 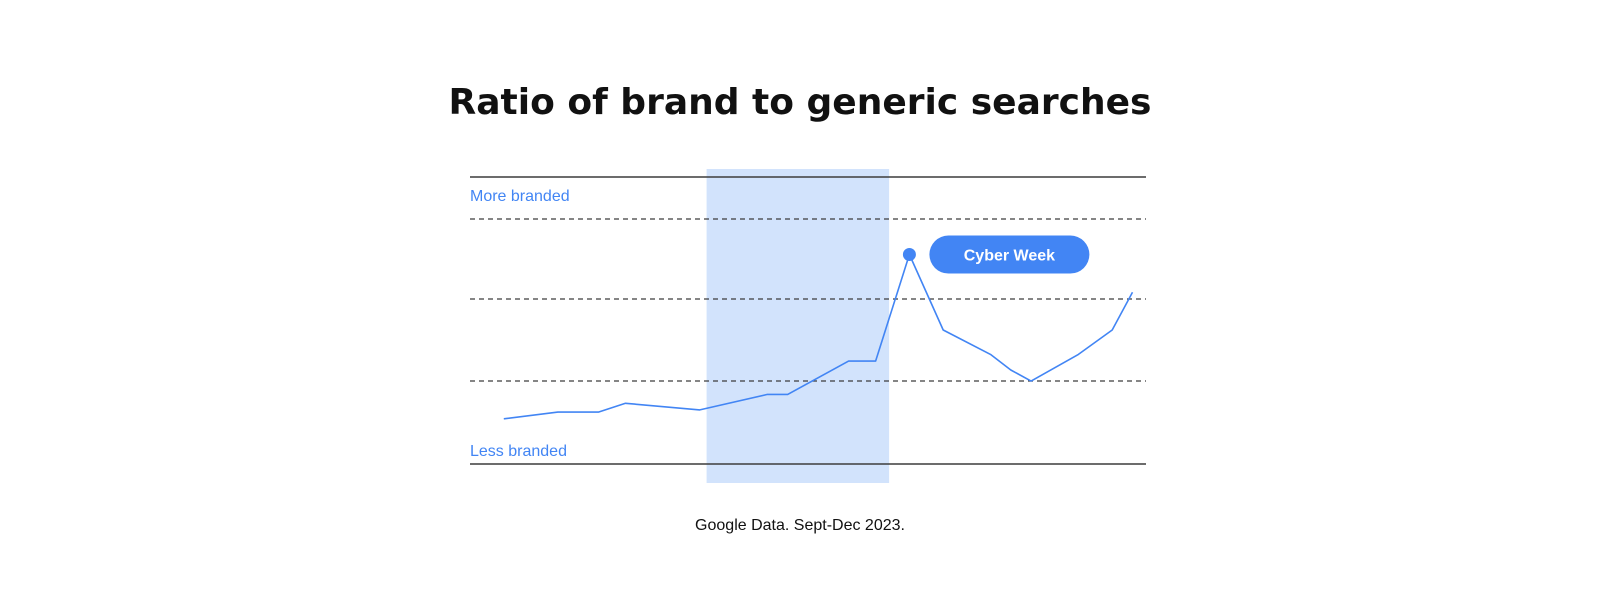 What do you see at coordinates (909, 255) in the screenshot?
I see `peak-point` at bounding box center [909, 255].